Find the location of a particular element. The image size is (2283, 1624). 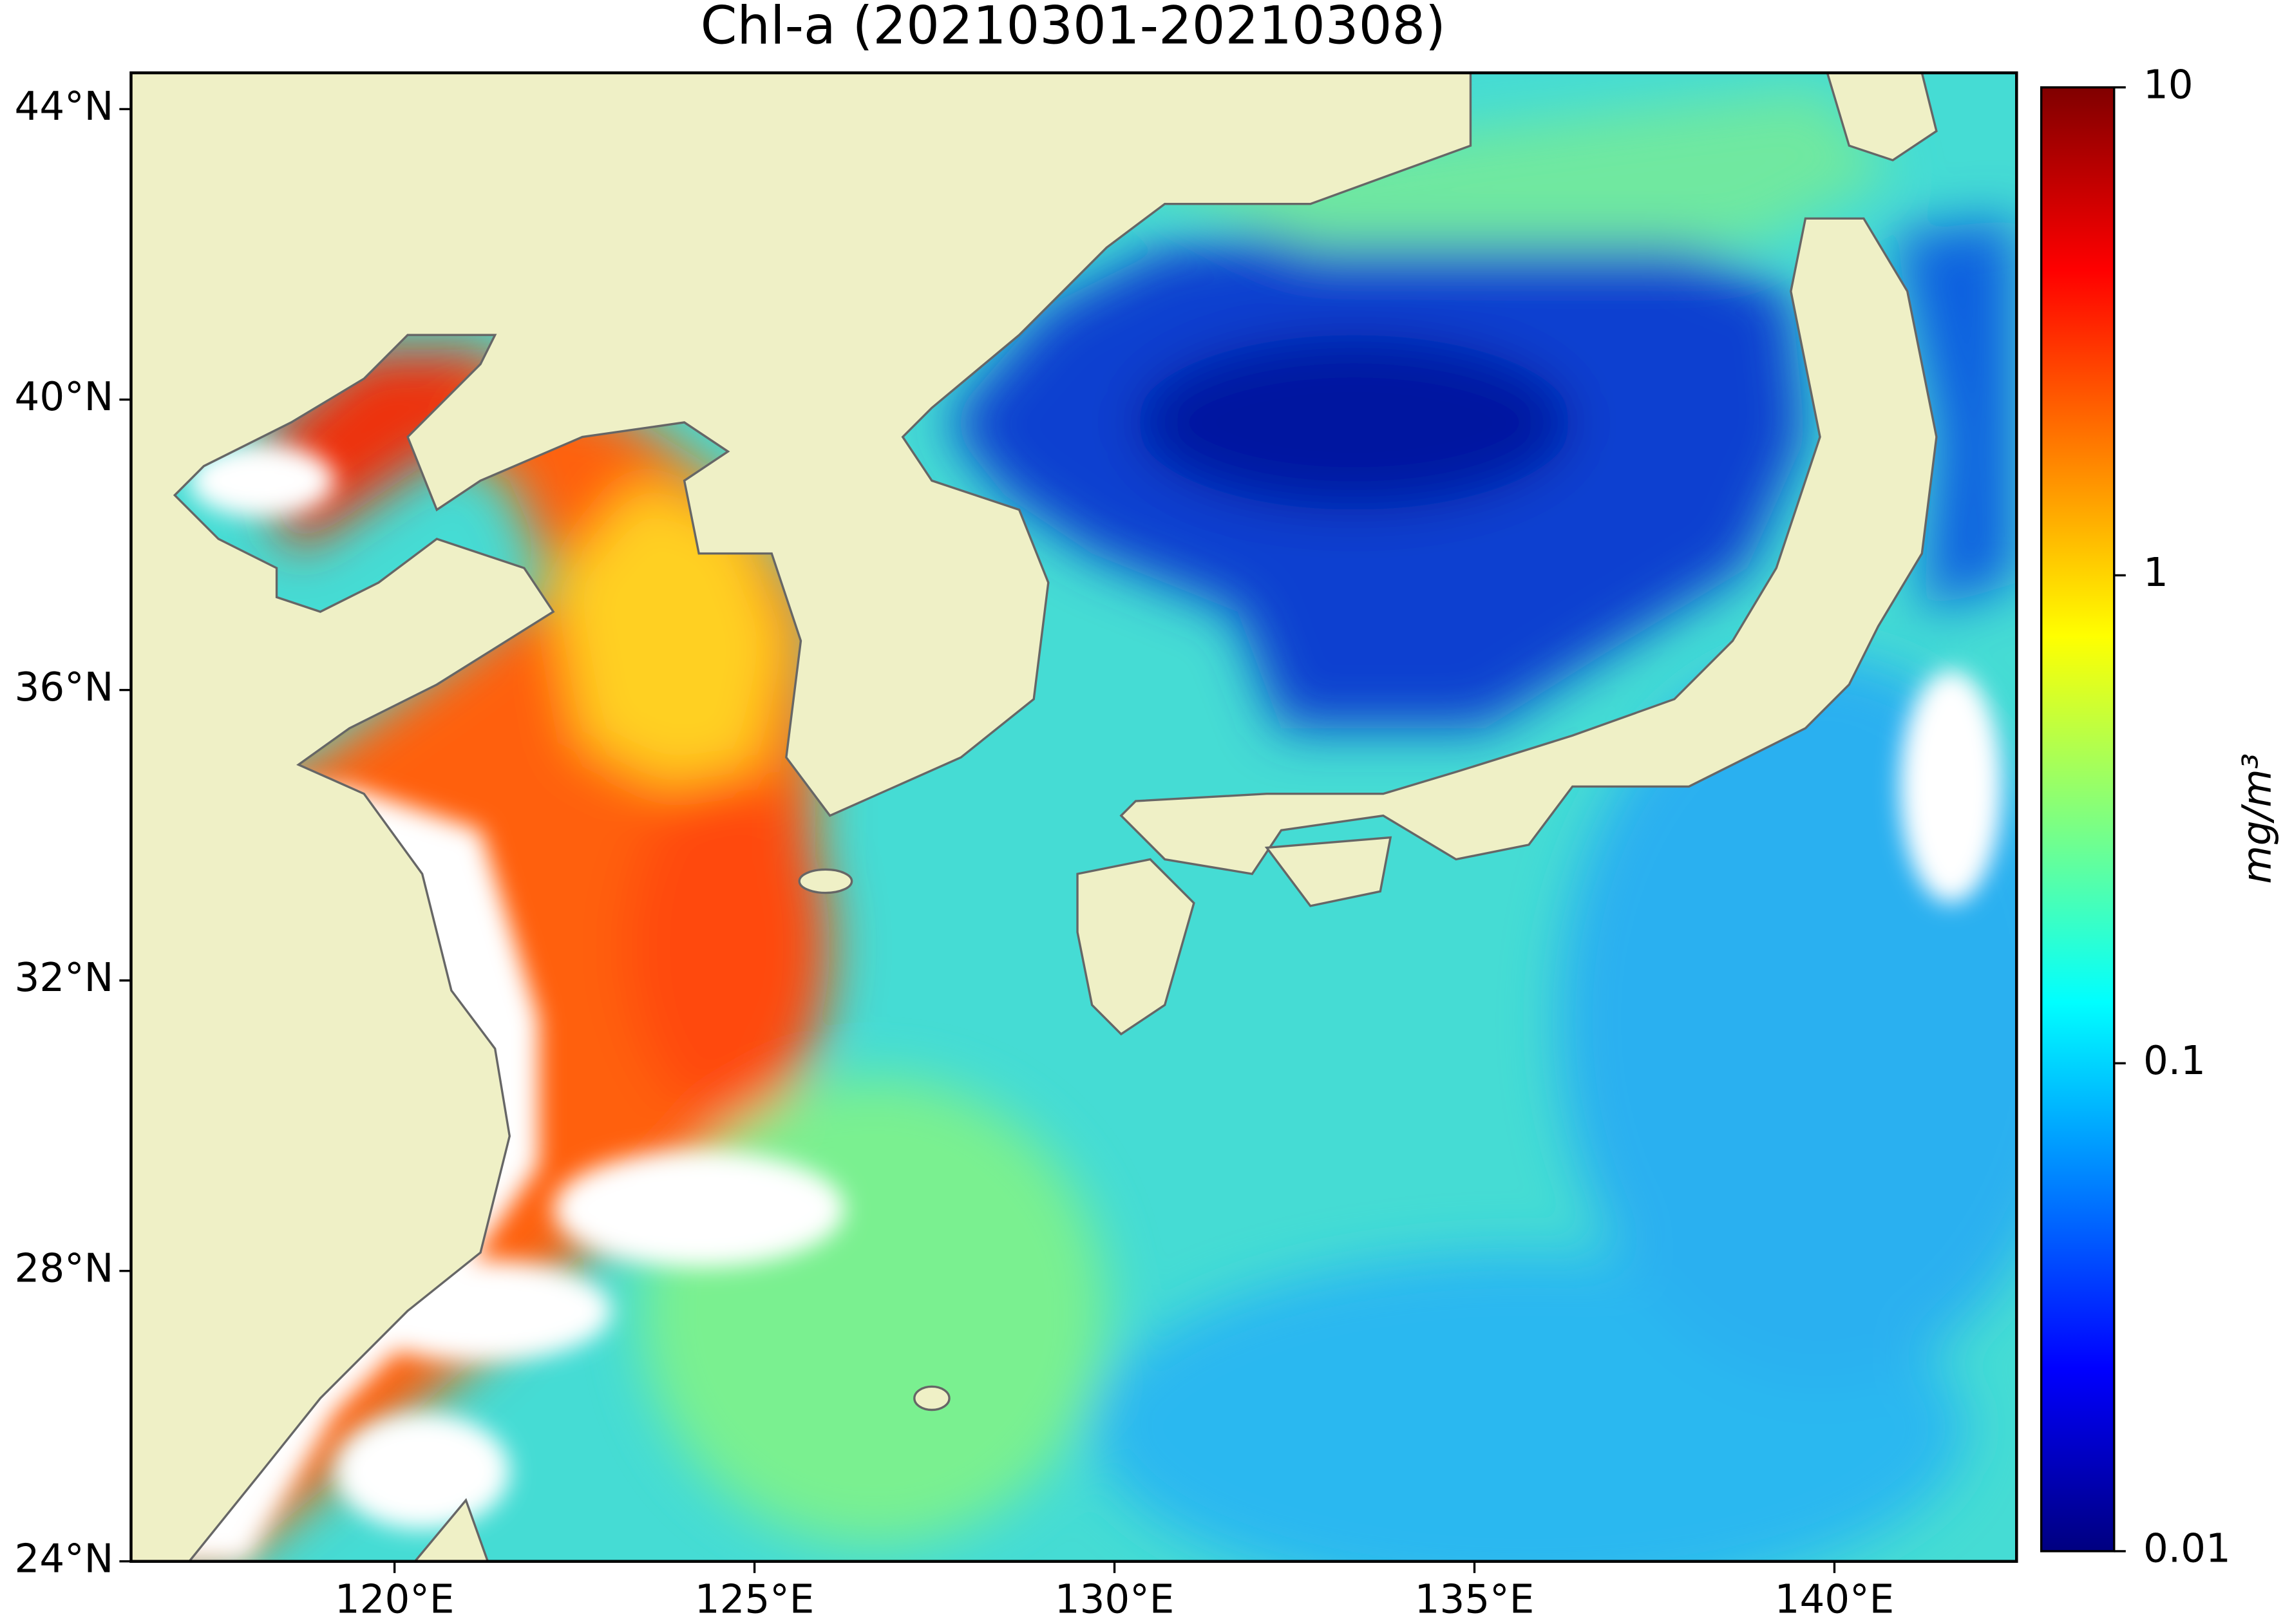

x-tick-label: 140°E is located at coordinates (1835, 1600).